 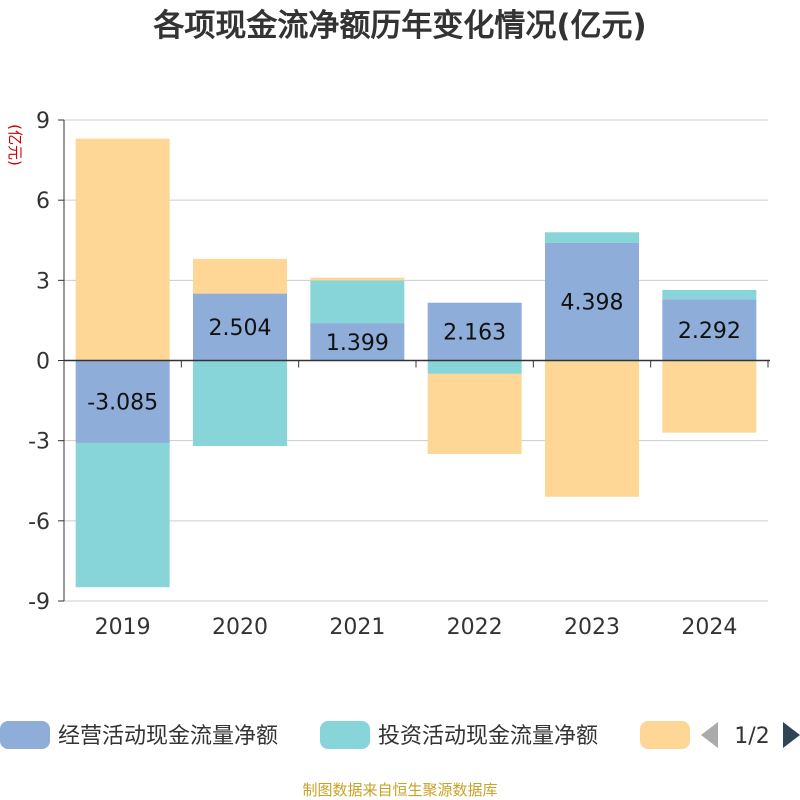 What do you see at coordinates (43, 121) in the screenshot?
I see `y-tick-label: 9` at bounding box center [43, 121].